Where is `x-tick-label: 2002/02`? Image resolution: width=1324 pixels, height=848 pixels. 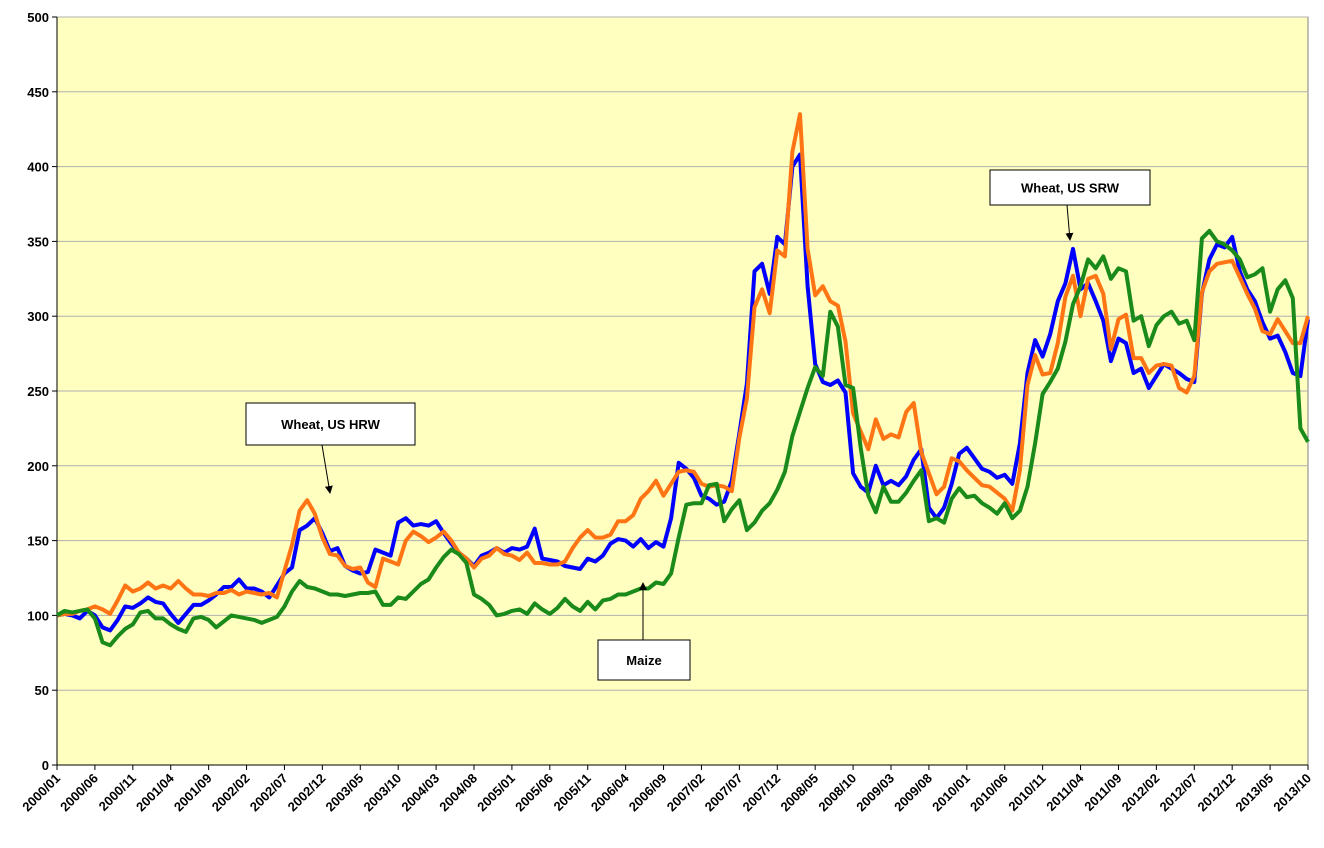
x-tick-label: 2002/02 is located at coordinates (231, 793).